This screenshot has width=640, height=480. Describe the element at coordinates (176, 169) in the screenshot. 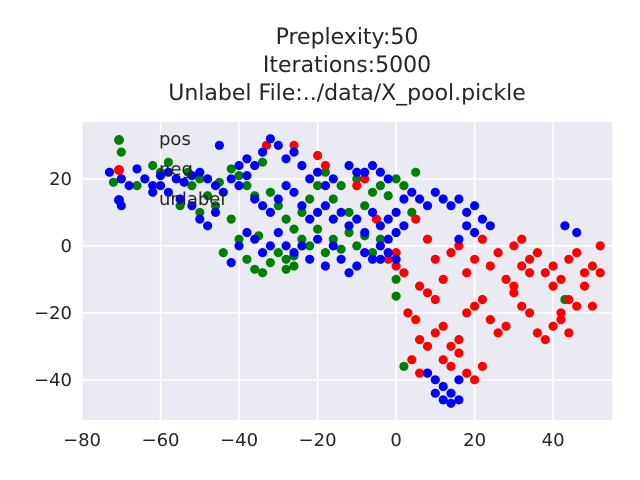

I see `legend-label-neg: neg` at that location.